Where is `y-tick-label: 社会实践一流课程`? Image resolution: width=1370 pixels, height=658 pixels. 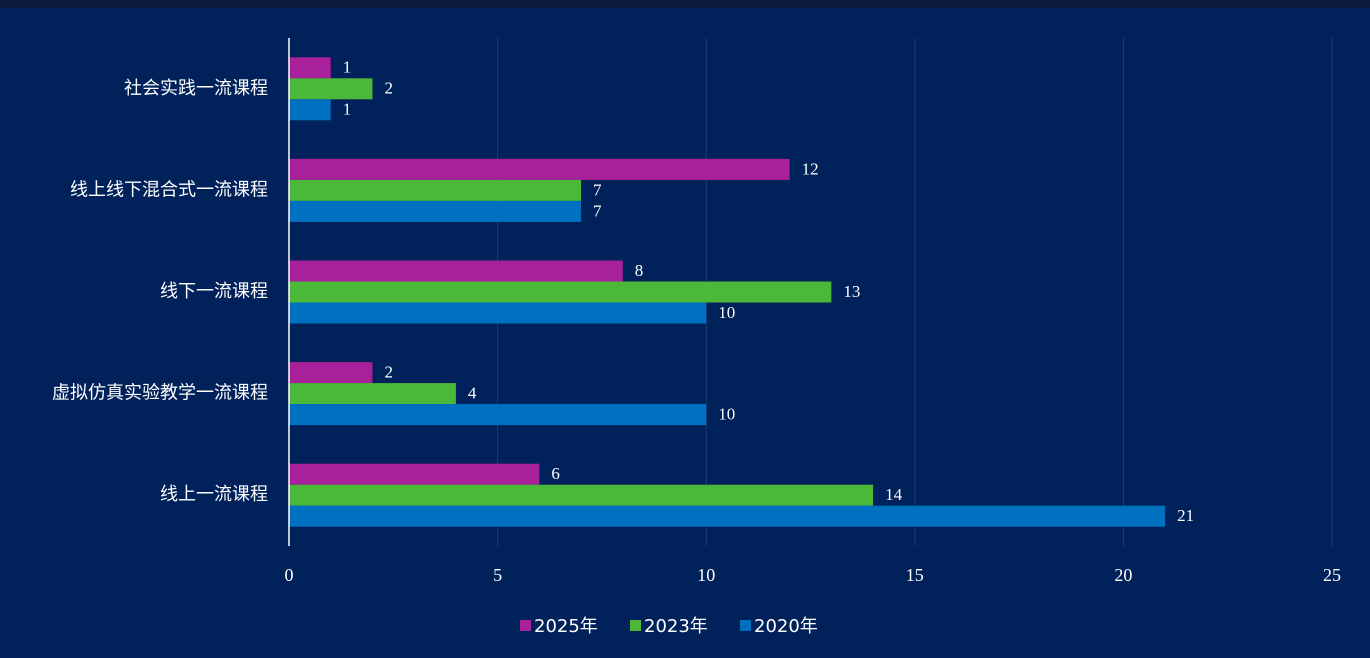 y-tick-label: 社会实践一流课程 is located at coordinates (196, 88).